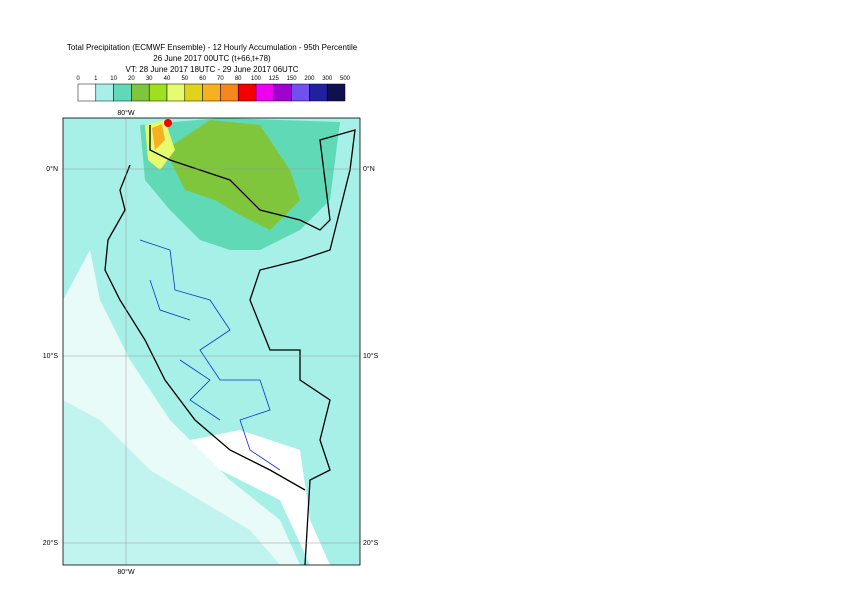  What do you see at coordinates (327, 79) in the screenshot?
I see `colorbar-label: 300` at bounding box center [327, 79].